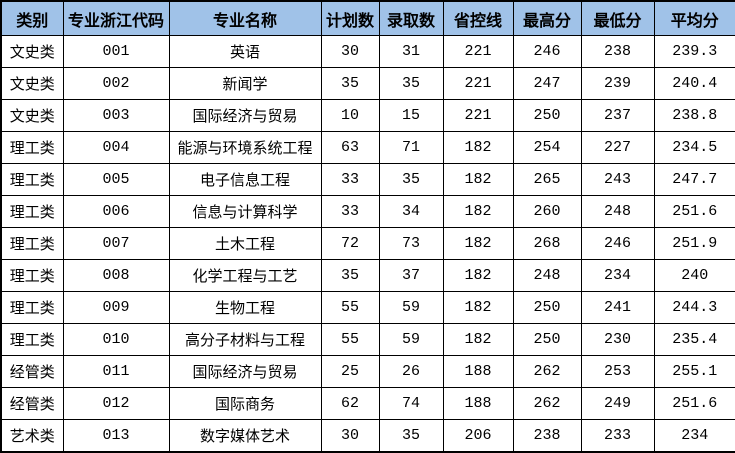 The height and width of the screenshot is (453, 735). I want to click on table-cell: 243, so click(617, 179).